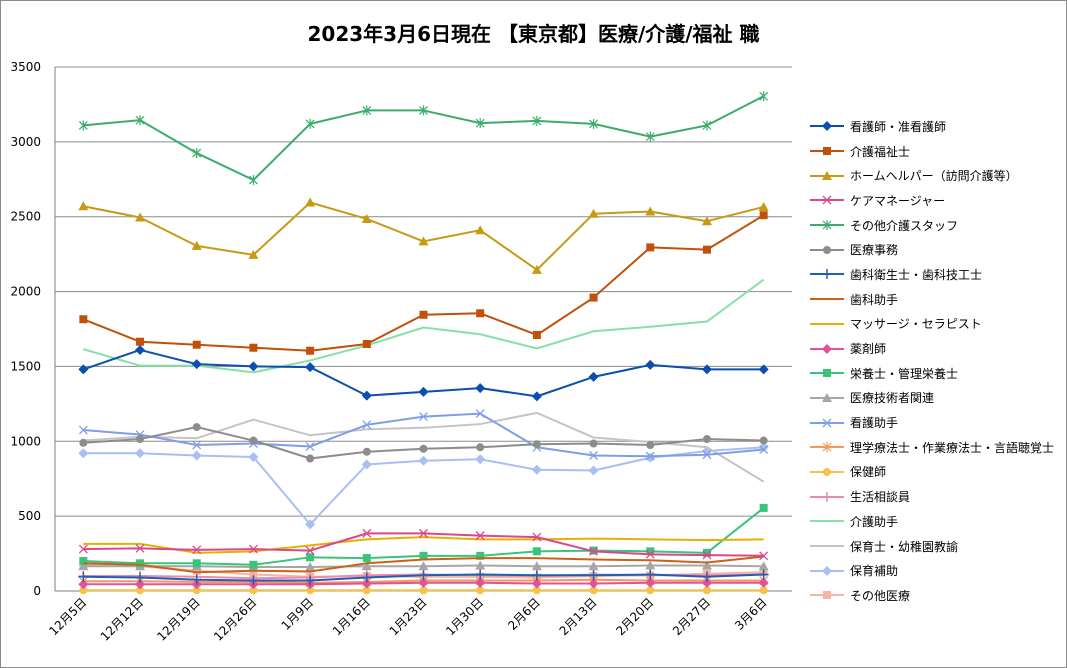 Image resolution: width=1067 pixels, height=668 pixels. What do you see at coordinates (935, 595) in the screenshot?
I see `legend-item: その他医療` at bounding box center [935, 595].